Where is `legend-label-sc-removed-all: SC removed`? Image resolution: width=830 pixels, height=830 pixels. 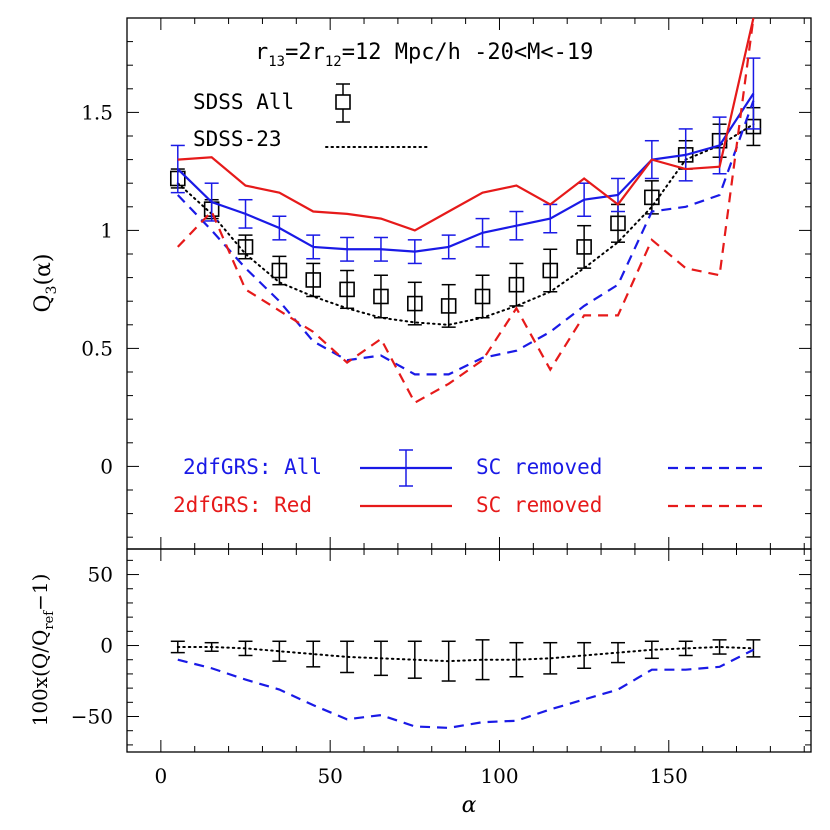
legend-label-sc-removed-all: SC removed is located at coordinates (539, 467).